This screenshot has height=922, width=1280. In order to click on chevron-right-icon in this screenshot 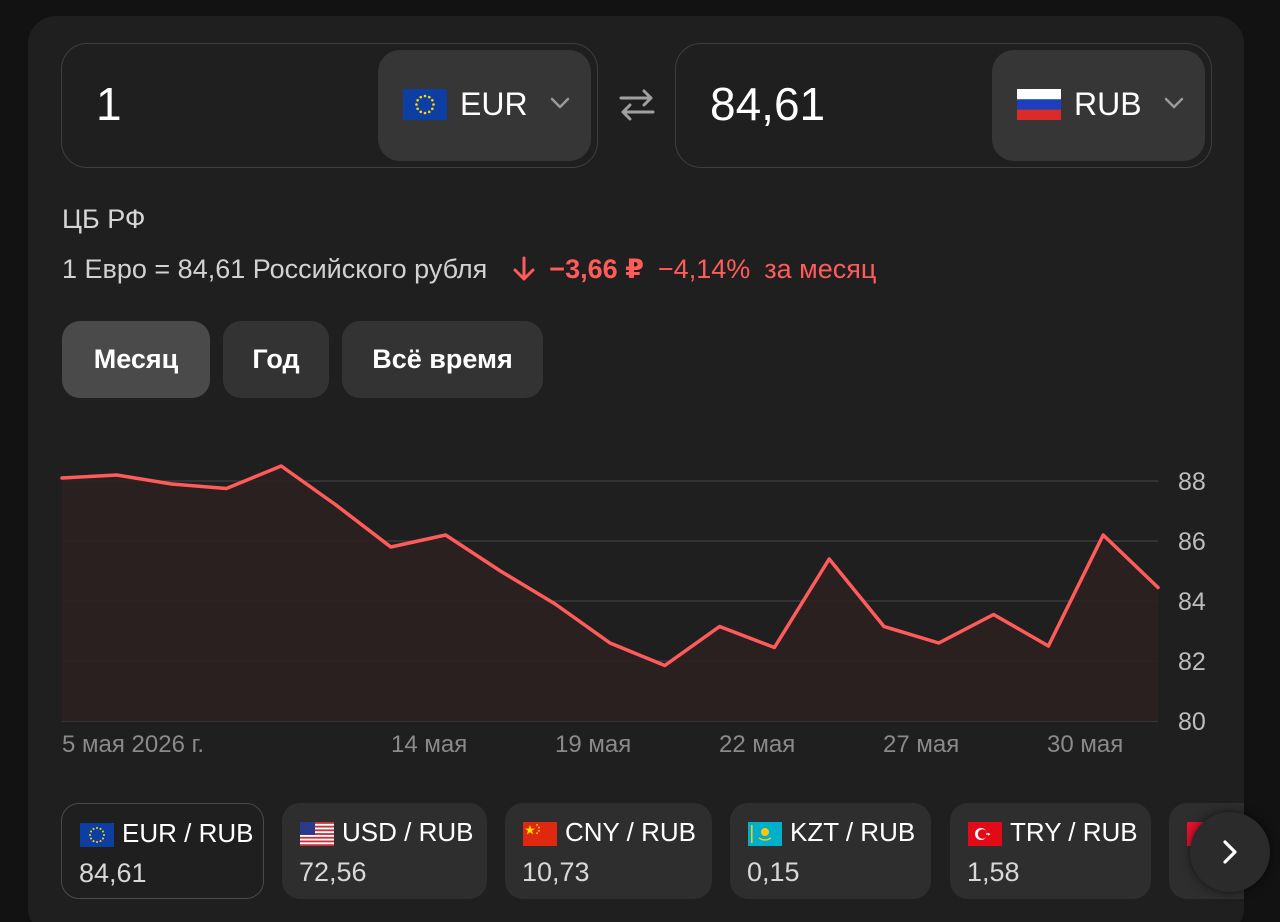, I will do `click(1230, 852)`.